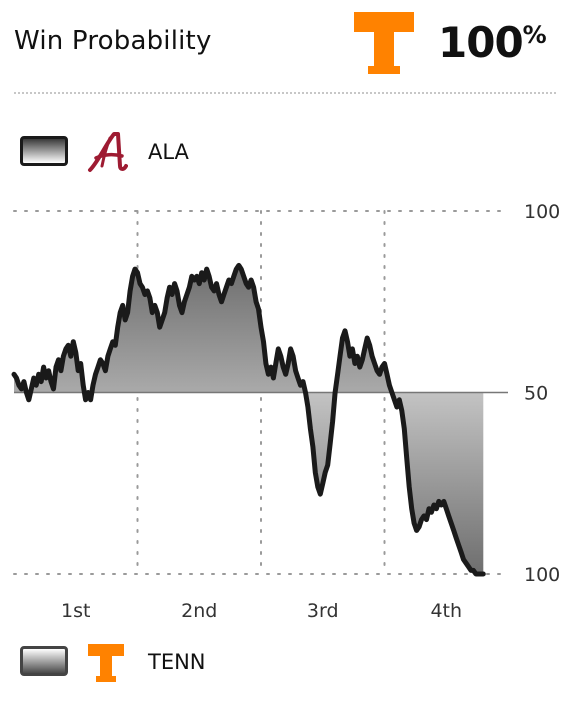  What do you see at coordinates (75, 611) in the screenshot?
I see `x-tick-label-0: 1st` at bounding box center [75, 611].